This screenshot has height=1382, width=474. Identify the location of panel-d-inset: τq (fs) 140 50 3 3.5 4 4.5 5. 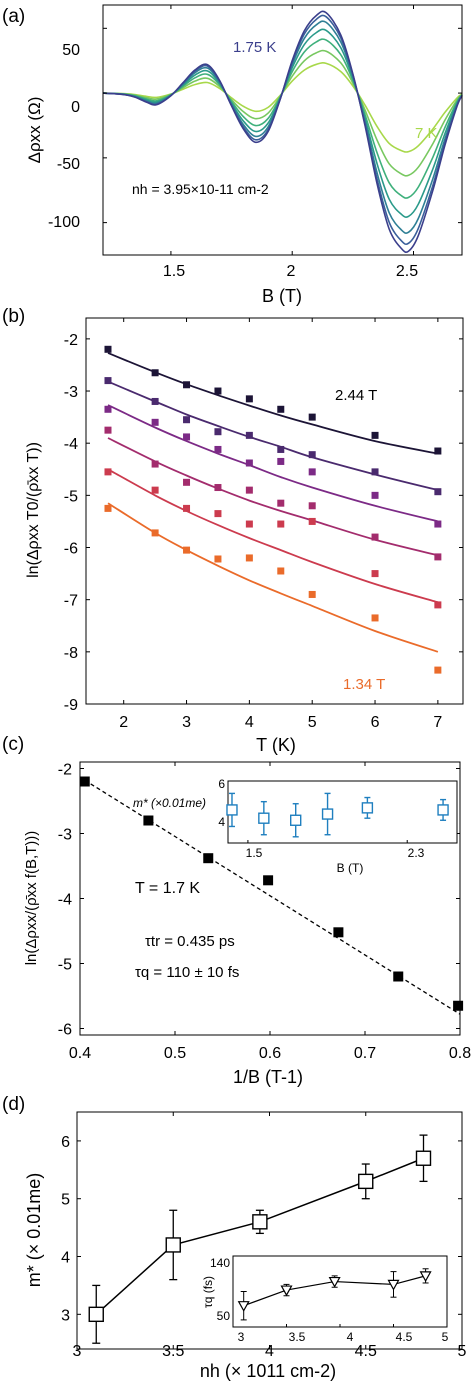
(325, 1299).